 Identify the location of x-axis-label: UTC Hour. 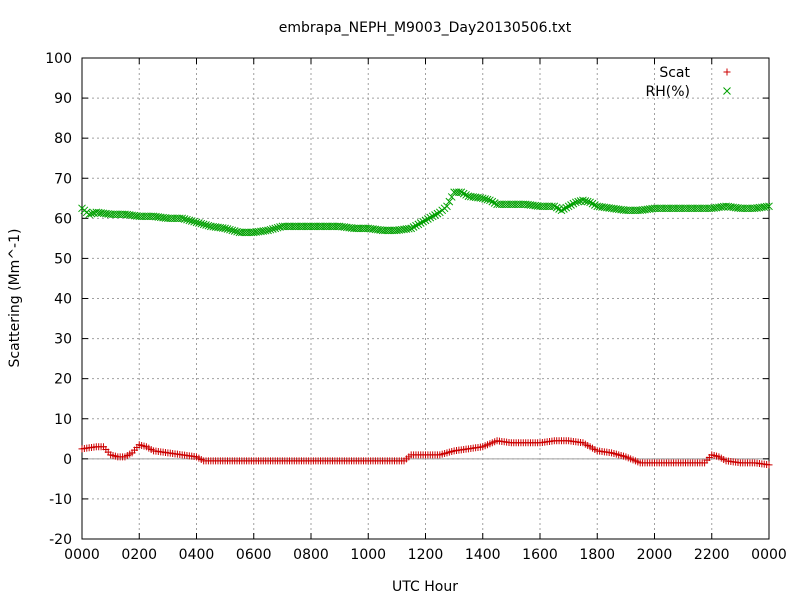
(425, 587).